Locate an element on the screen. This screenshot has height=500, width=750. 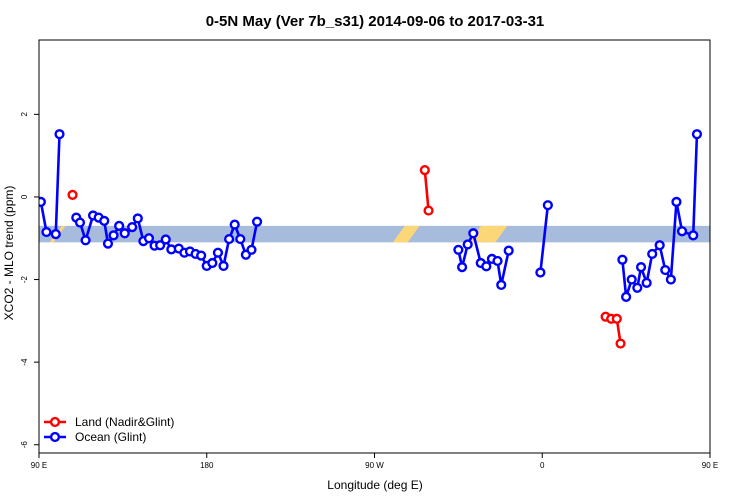
x-tick-label: 0 is located at coordinates (542, 465).